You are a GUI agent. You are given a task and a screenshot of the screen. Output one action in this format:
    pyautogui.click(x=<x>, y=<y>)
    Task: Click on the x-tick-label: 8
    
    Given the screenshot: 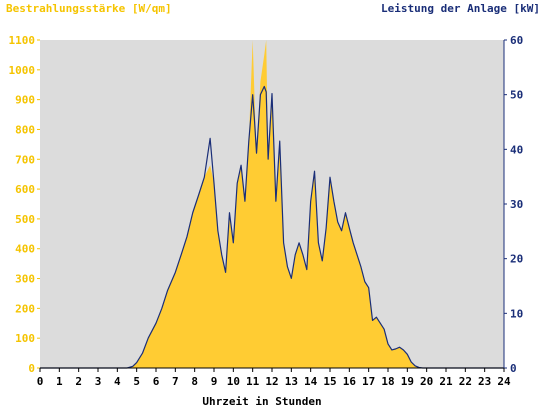 What is the action you would take?
    pyautogui.click(x=194, y=381)
    